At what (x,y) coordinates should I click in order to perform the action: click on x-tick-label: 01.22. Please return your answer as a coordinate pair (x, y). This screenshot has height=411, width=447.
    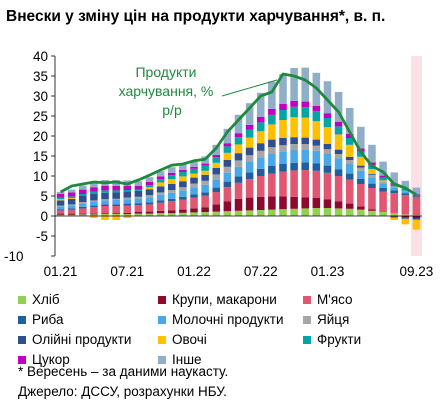
    Looking at the image, I should click on (194, 271).